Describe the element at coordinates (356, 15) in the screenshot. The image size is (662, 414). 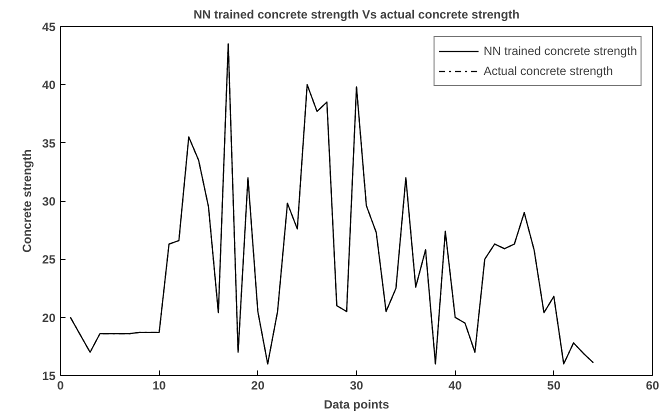
I see `chart-title: NN trained concrete strength Vs actual concrete strength` at that location.